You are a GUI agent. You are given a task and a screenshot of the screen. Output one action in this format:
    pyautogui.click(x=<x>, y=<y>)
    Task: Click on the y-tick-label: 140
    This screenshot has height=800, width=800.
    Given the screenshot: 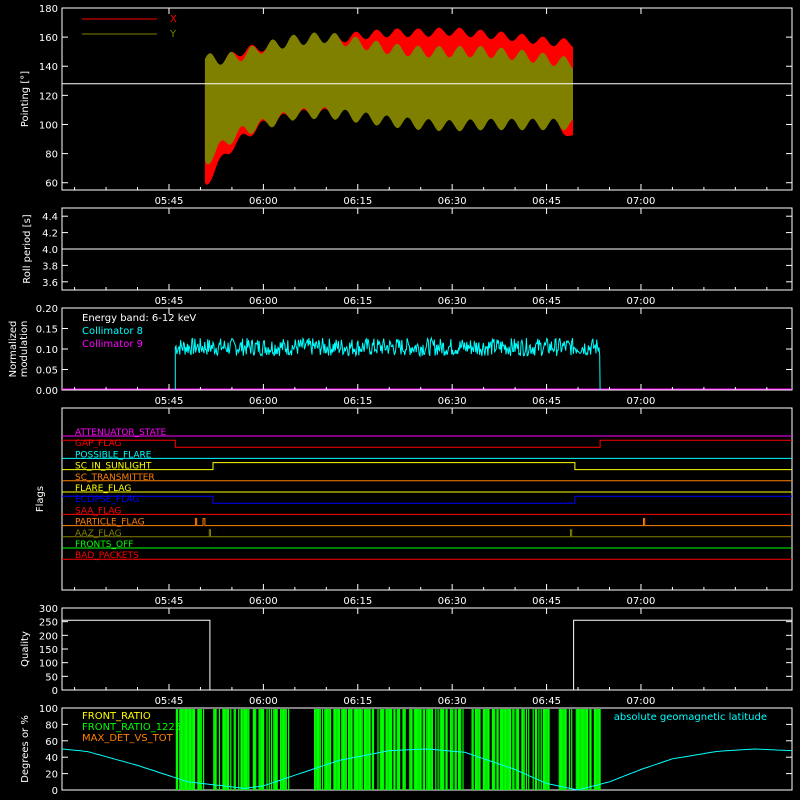 What is the action you would take?
    pyautogui.click(x=48, y=67)
    